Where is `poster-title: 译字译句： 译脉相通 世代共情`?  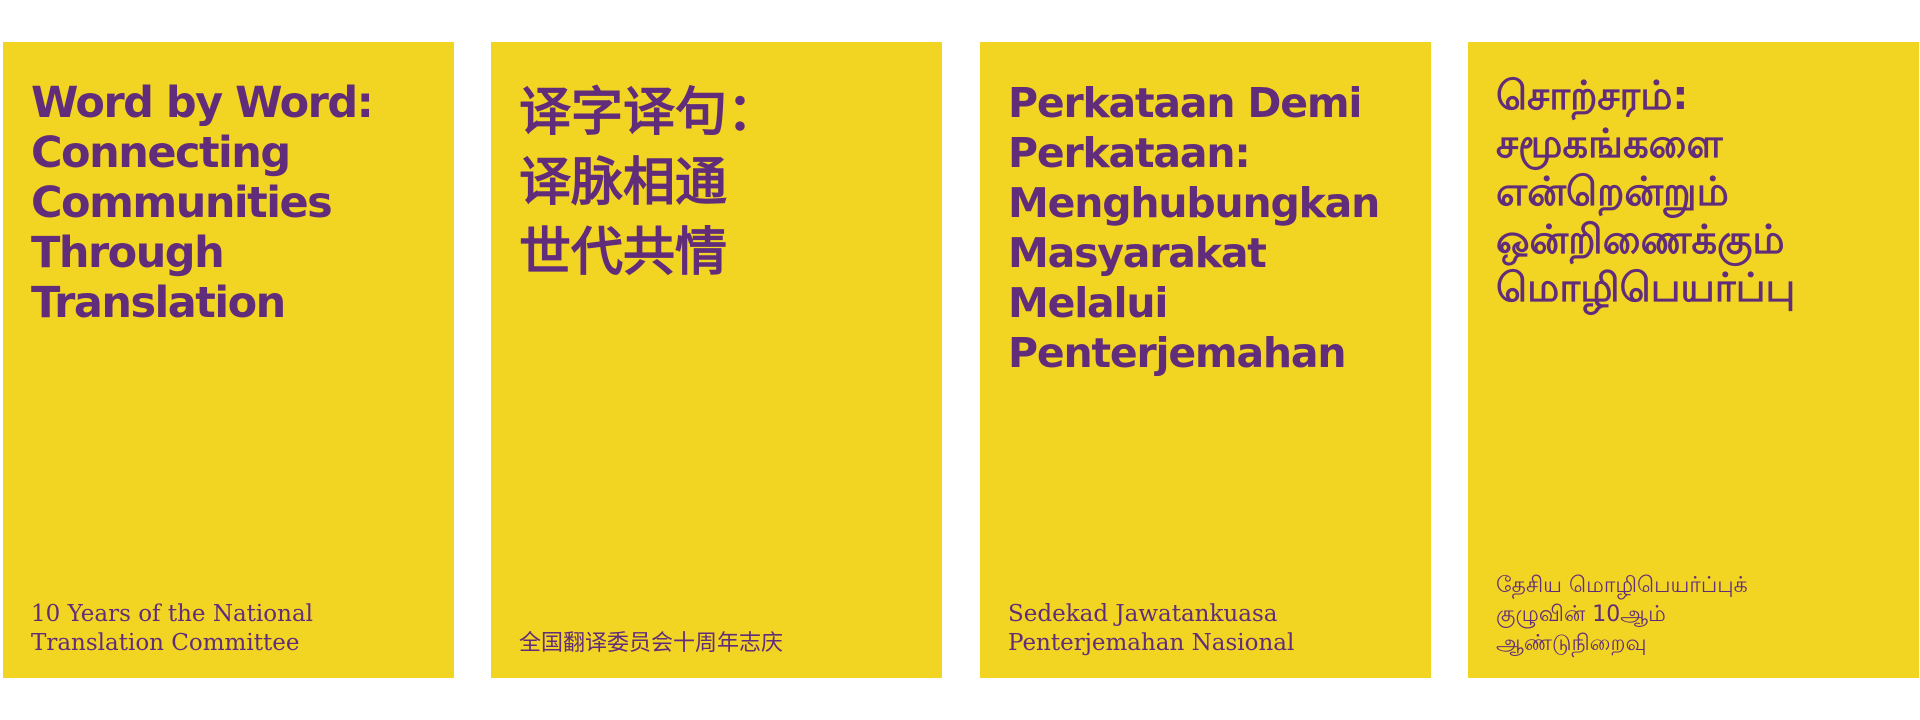 poster-title: 译字译句： 译脉相通 世代共情 is located at coordinates (649, 183).